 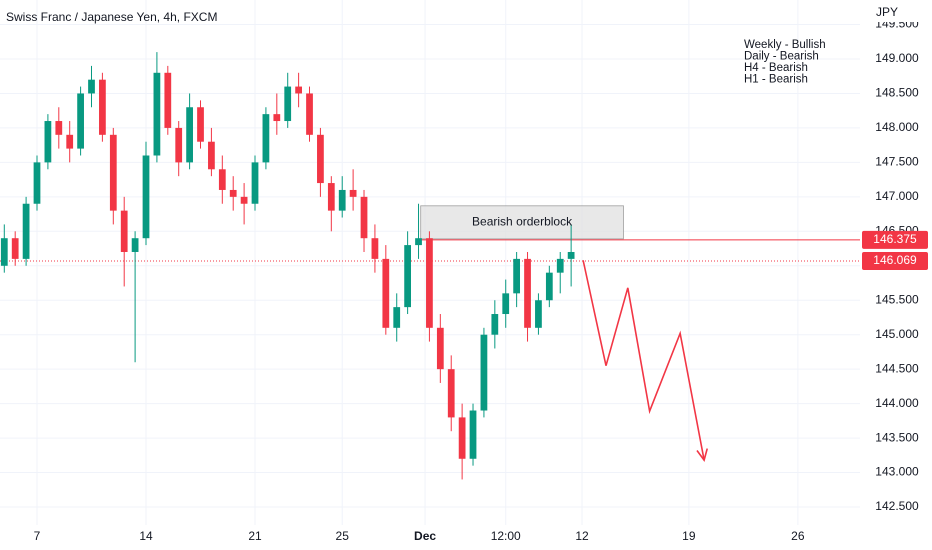 What do you see at coordinates (897, 196) in the screenshot?
I see `y-tick-label: 147.000` at bounding box center [897, 196].